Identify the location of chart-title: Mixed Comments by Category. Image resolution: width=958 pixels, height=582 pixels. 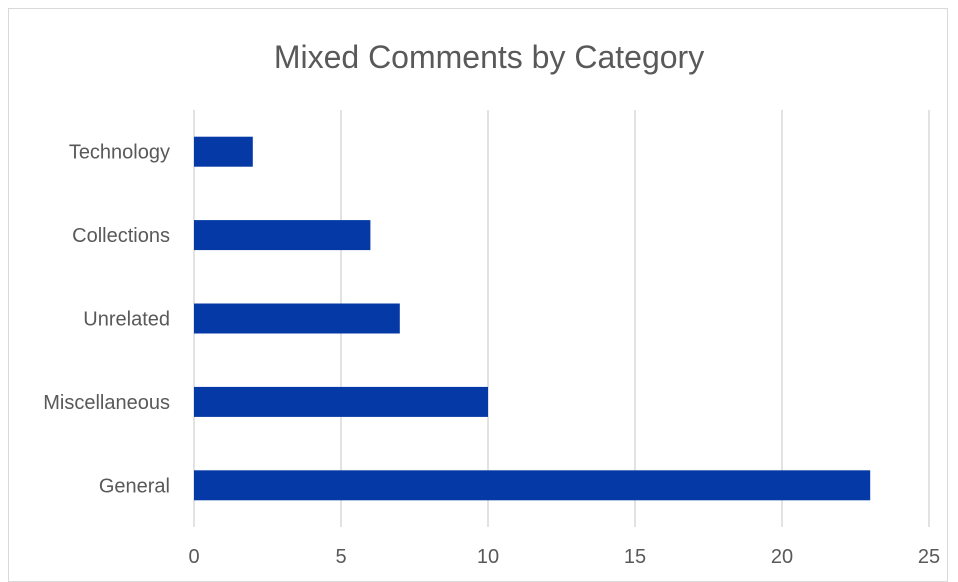
(489, 57).